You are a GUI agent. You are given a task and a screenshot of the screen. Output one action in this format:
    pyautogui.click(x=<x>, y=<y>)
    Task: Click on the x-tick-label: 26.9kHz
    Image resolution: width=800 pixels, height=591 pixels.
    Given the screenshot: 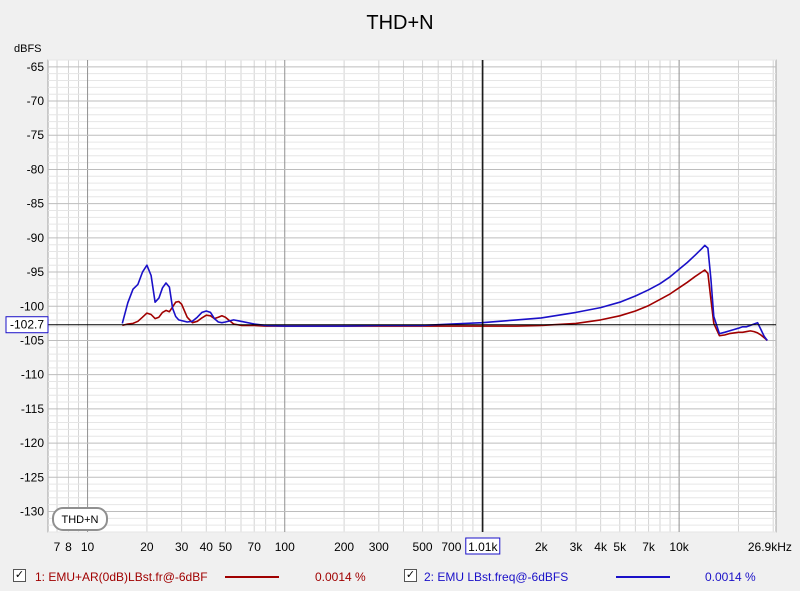 What is the action you would take?
    pyautogui.click(x=770, y=547)
    